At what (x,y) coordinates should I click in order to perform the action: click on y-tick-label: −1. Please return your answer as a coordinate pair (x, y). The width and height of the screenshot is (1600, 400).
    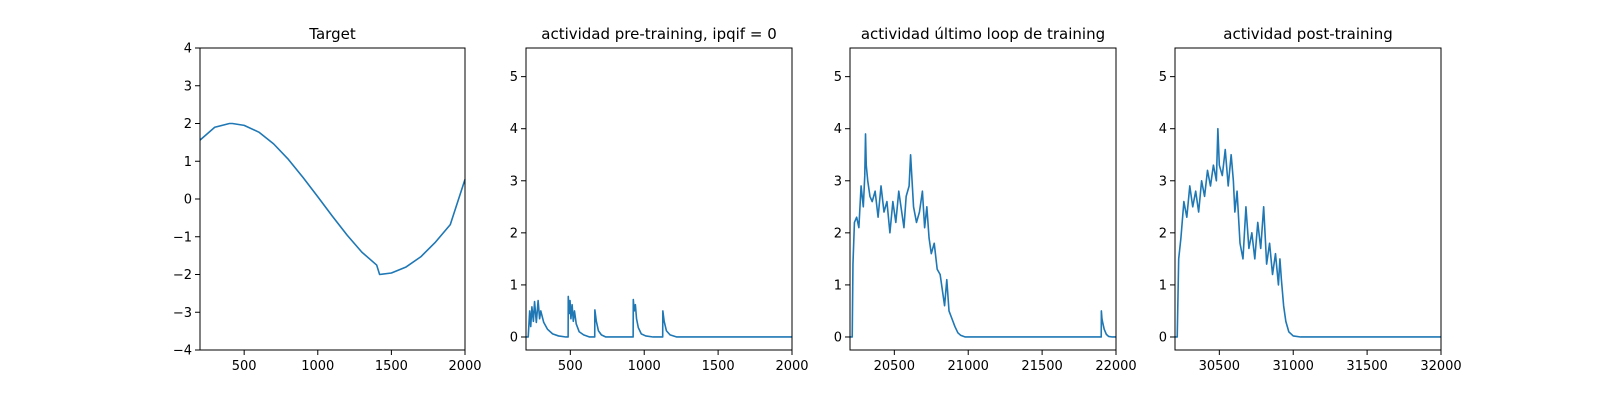
    Looking at the image, I should click on (182, 237).